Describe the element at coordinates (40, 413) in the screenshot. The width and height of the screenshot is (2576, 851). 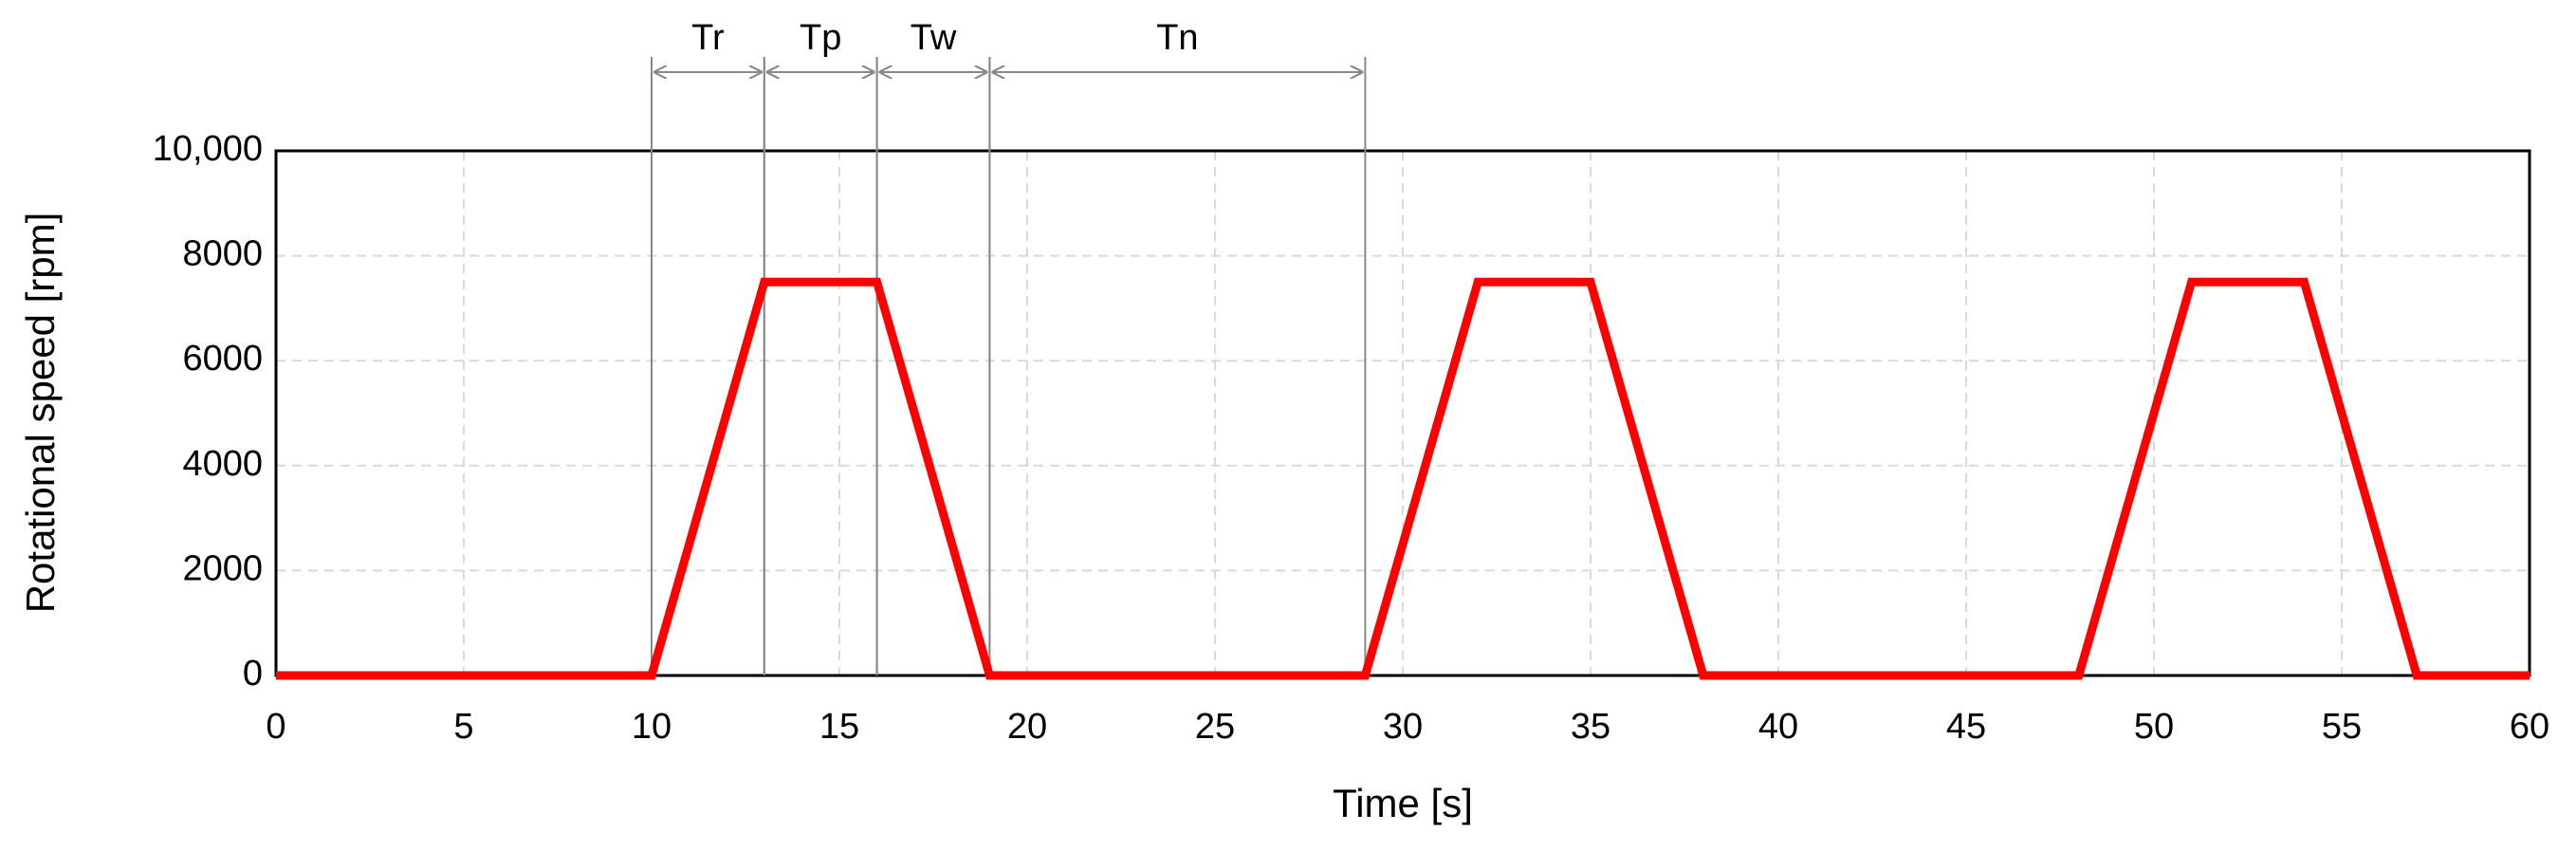
I see `y-axis-title: Rotational speed [rpm]` at that location.